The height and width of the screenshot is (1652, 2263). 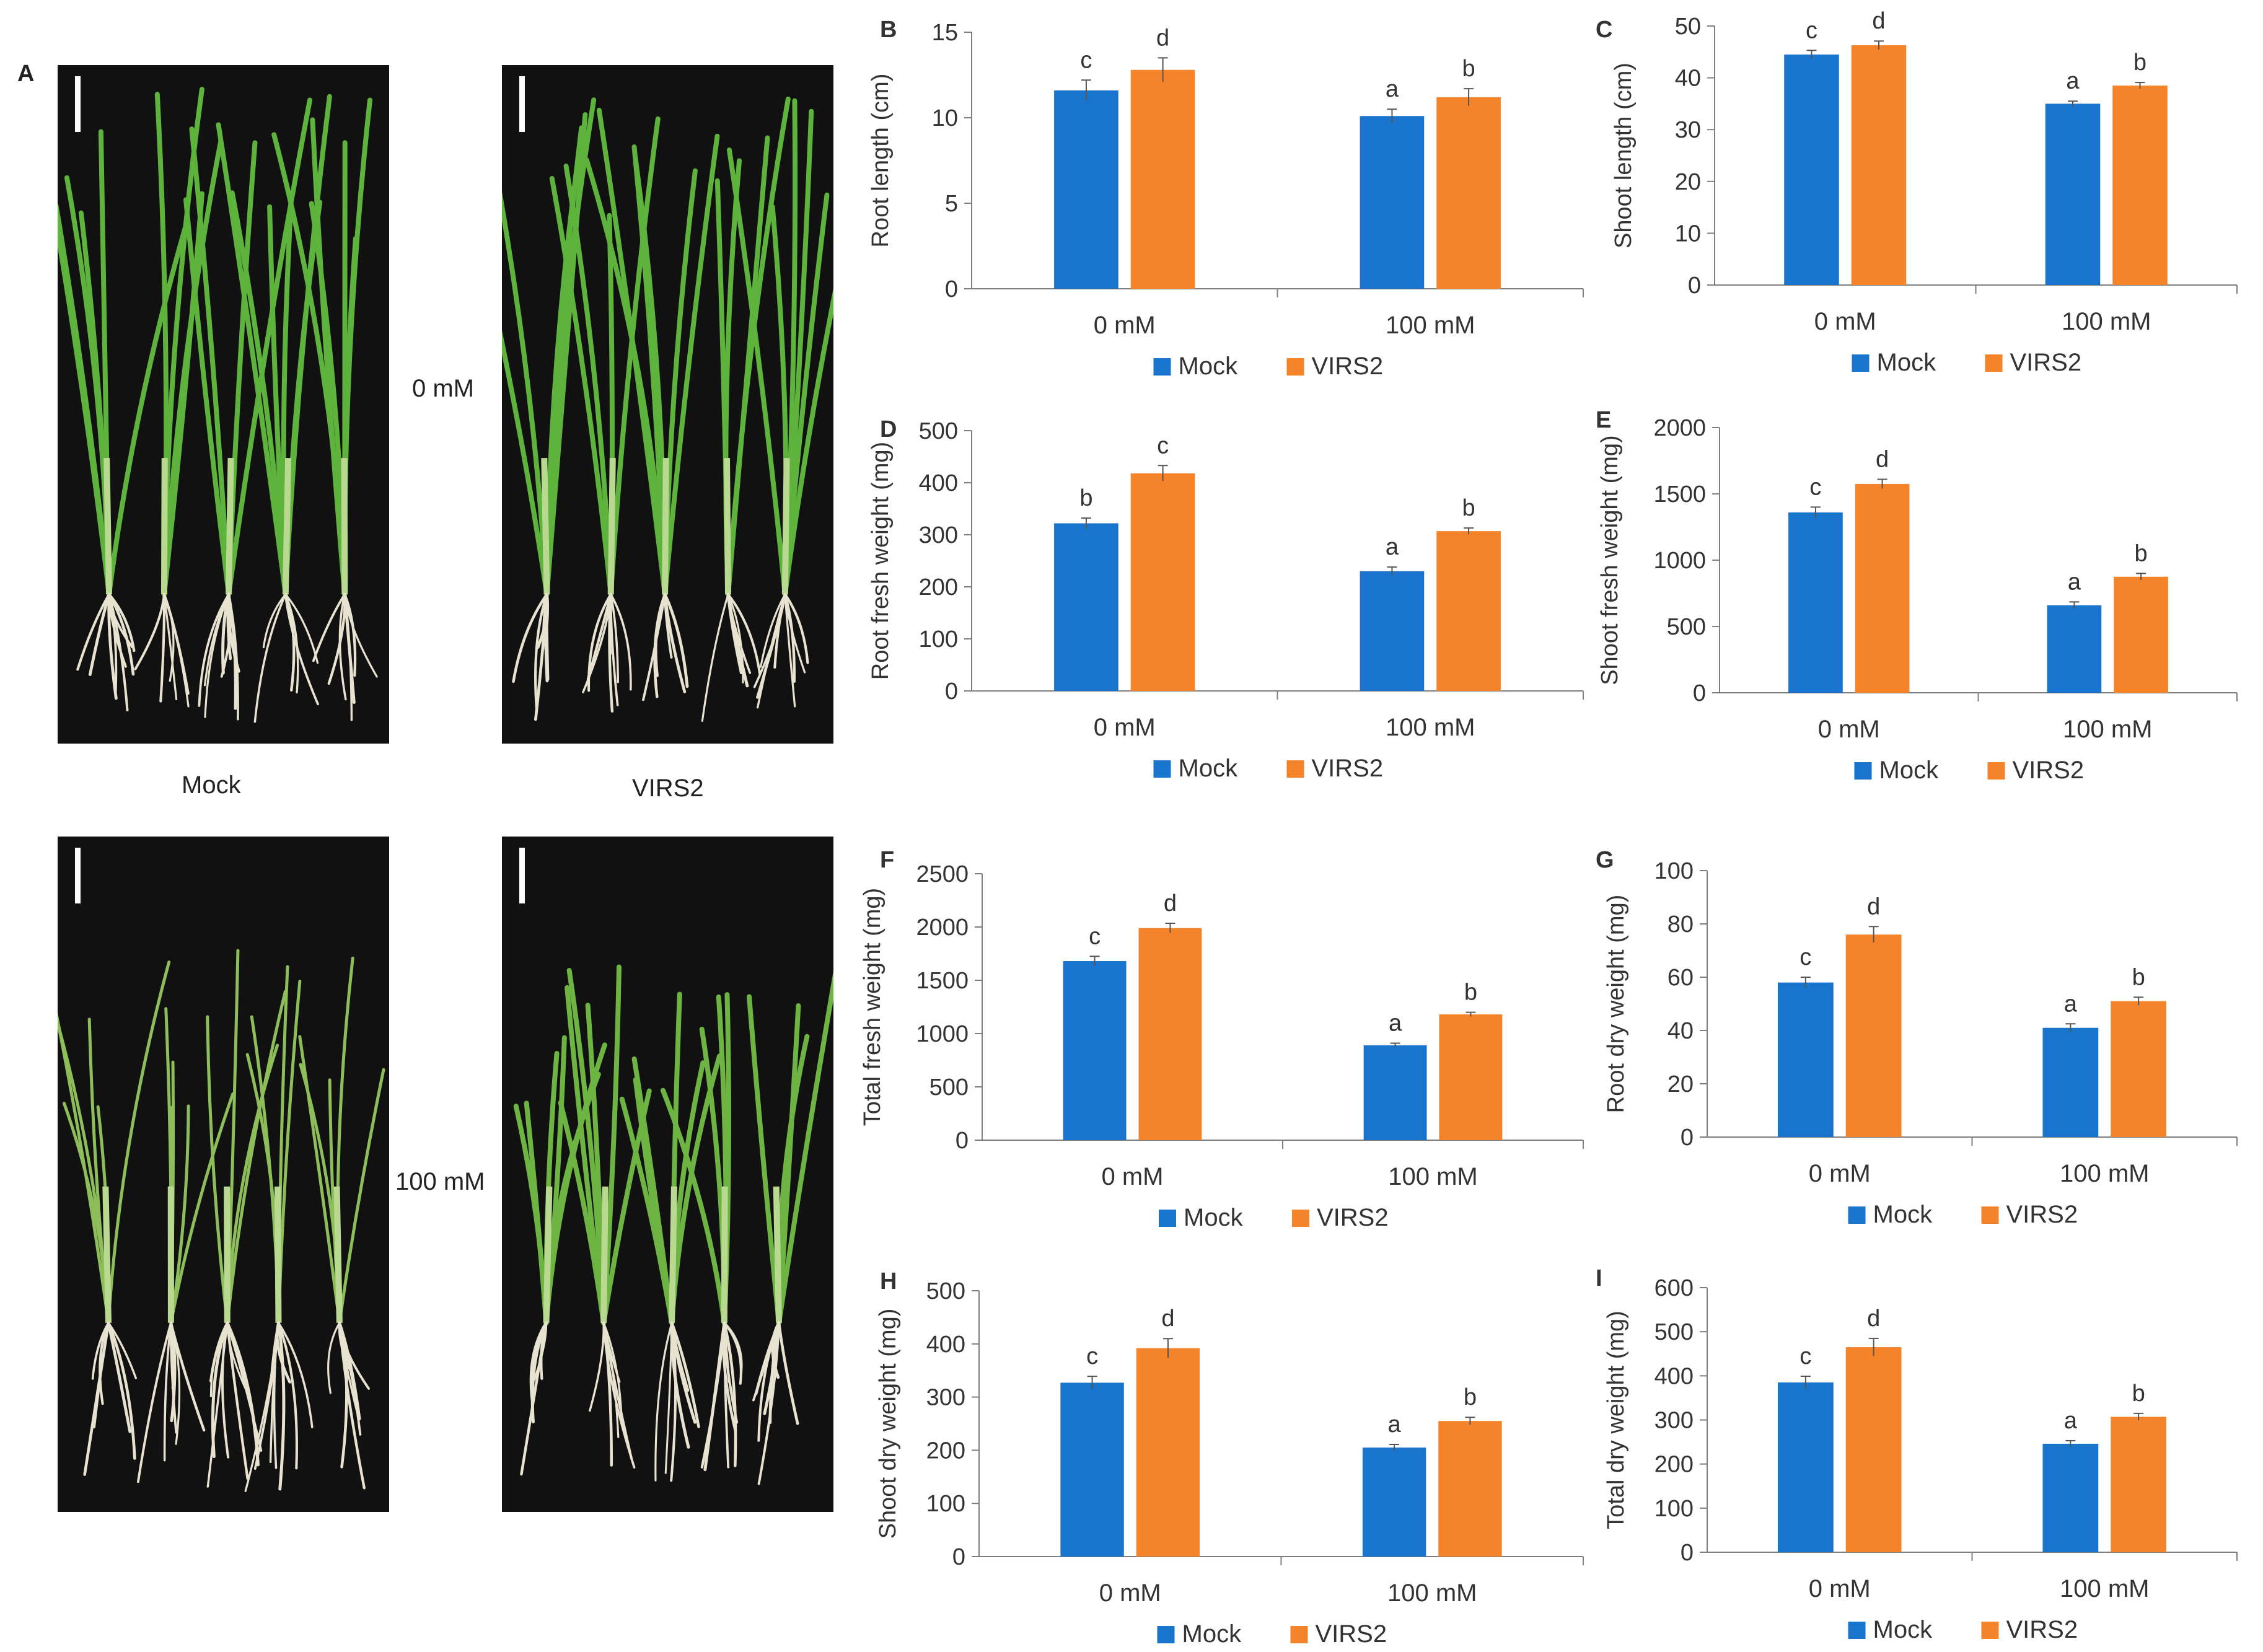 I want to click on y-tick-label: 1500, so click(x=942, y=981).